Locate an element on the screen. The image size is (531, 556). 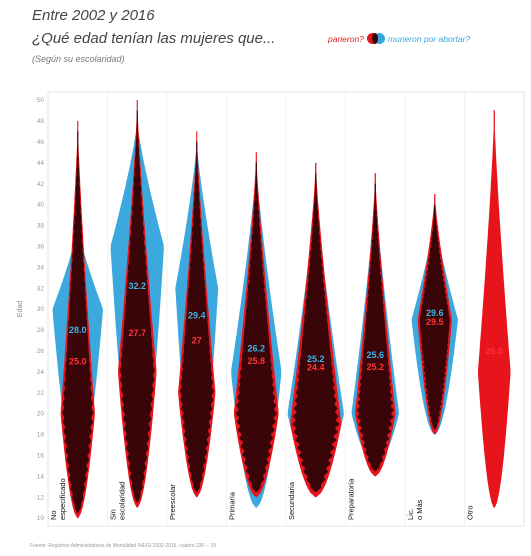
deaths-median-label: 29.4 is located at coordinates (197, 315).